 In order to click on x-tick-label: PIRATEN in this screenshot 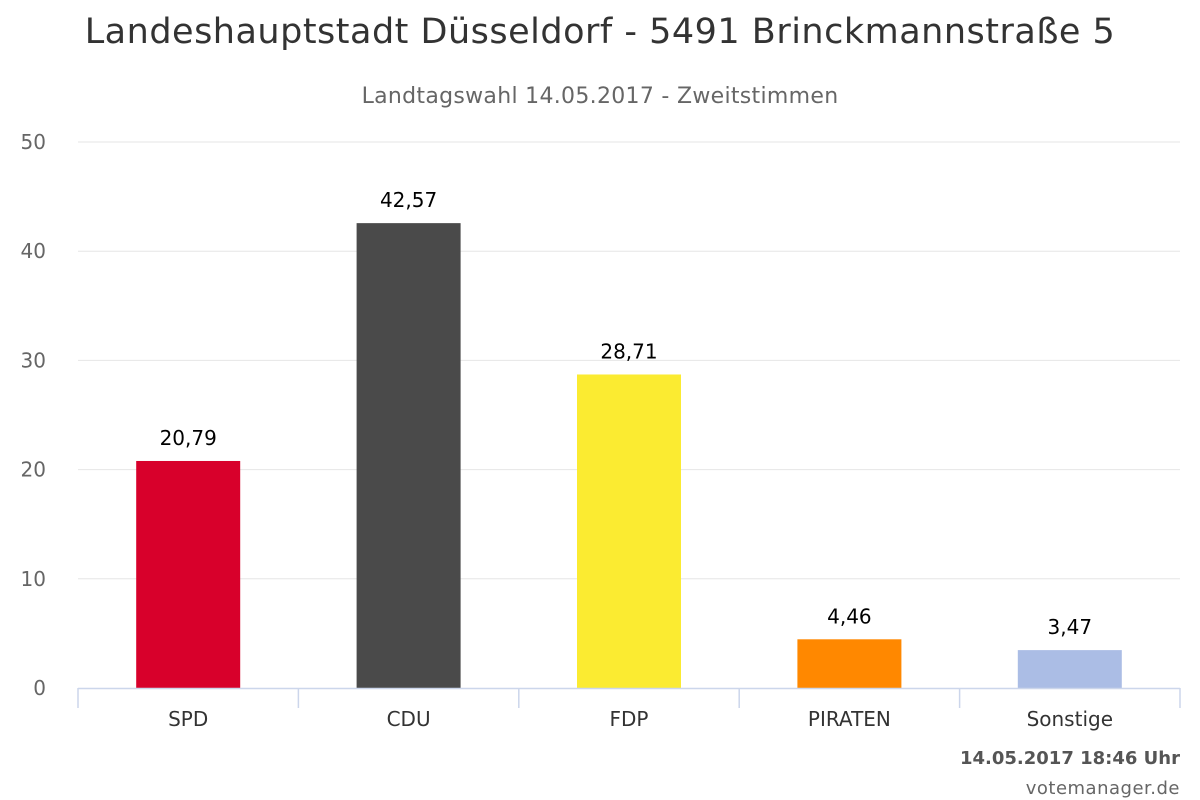, I will do `click(849, 719)`.